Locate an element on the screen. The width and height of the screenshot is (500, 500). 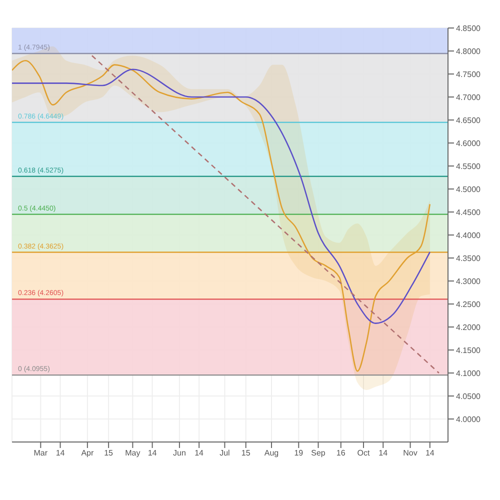
y-tick-label: 4.8000 is located at coordinates (469, 51).